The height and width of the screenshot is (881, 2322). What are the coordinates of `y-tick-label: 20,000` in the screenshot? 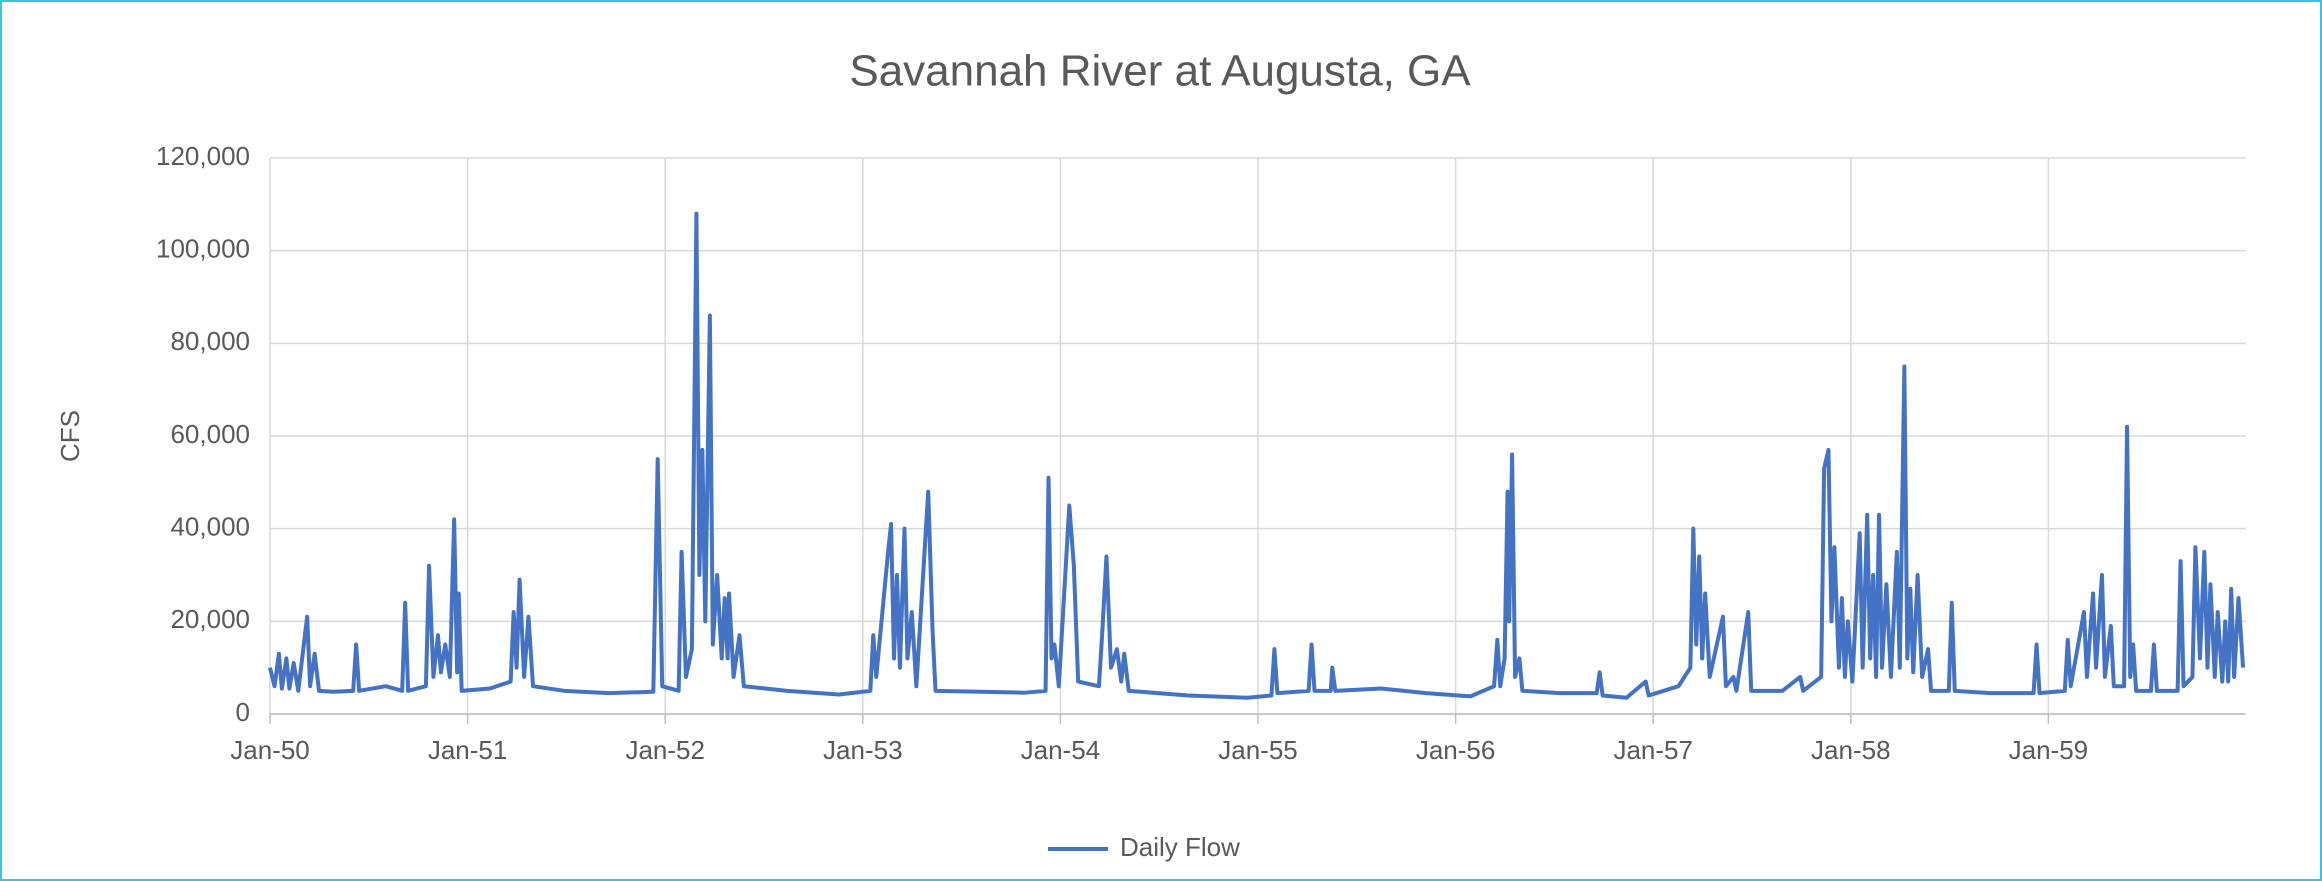 It's located at (210, 619).